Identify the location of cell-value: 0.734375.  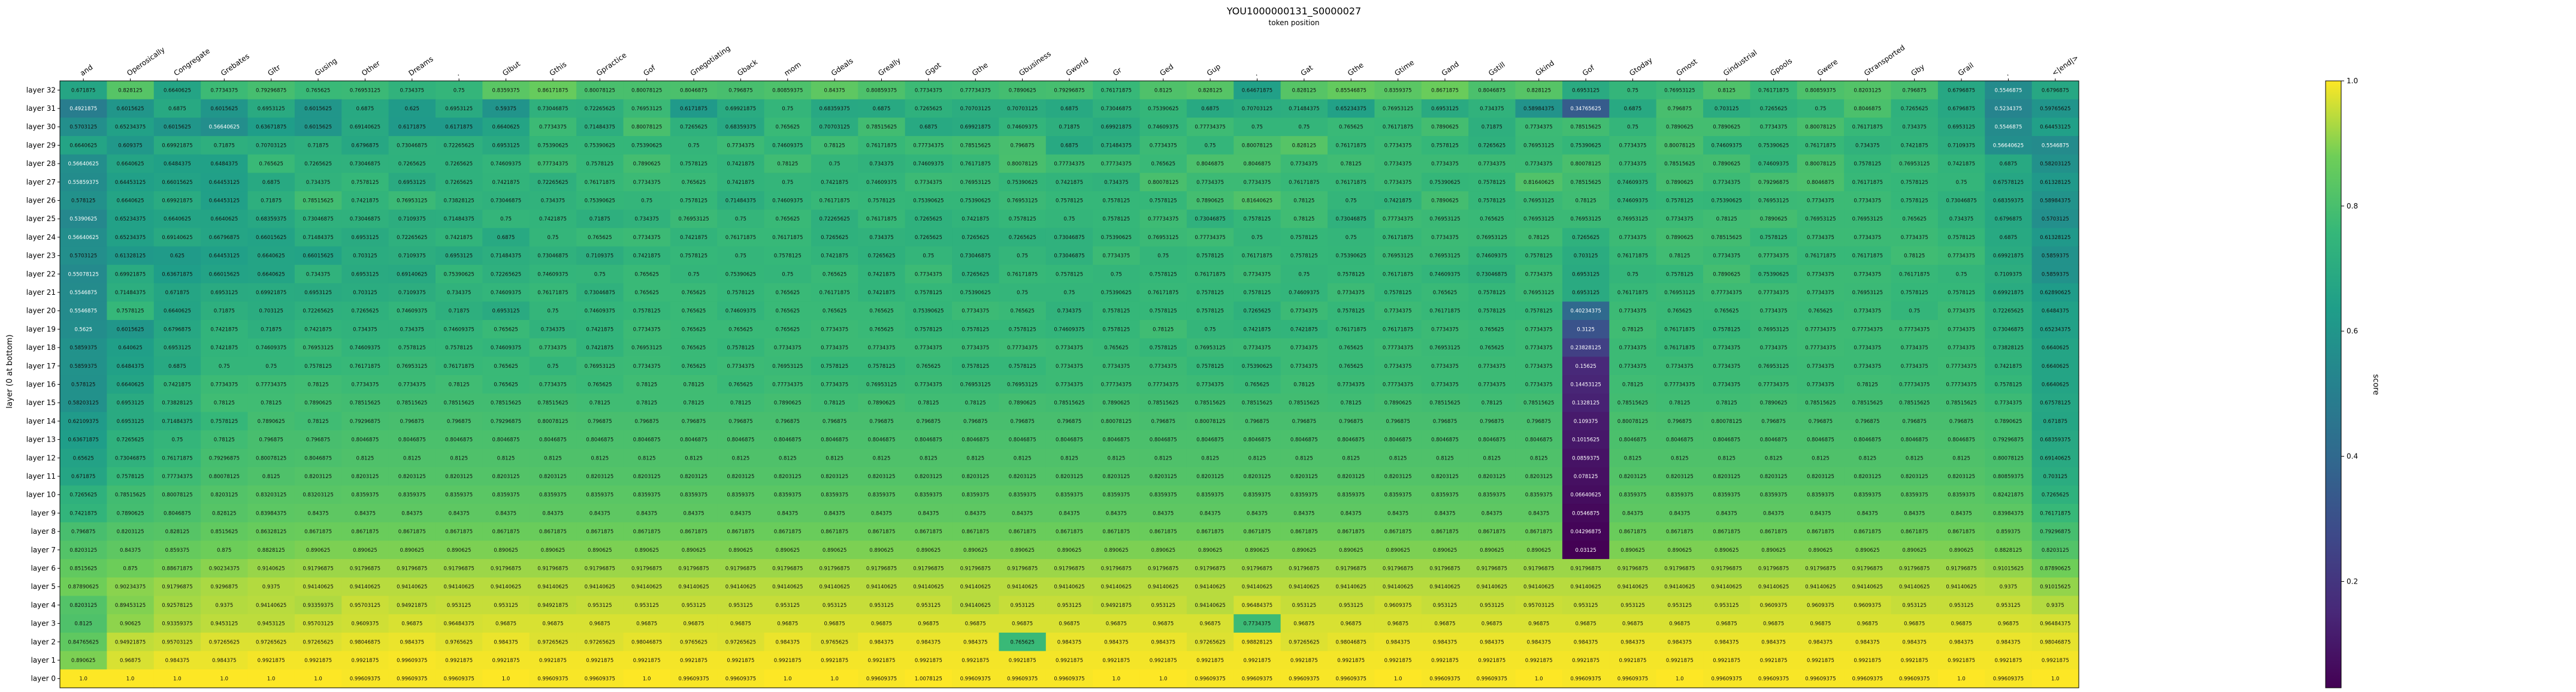
(1116, 183).